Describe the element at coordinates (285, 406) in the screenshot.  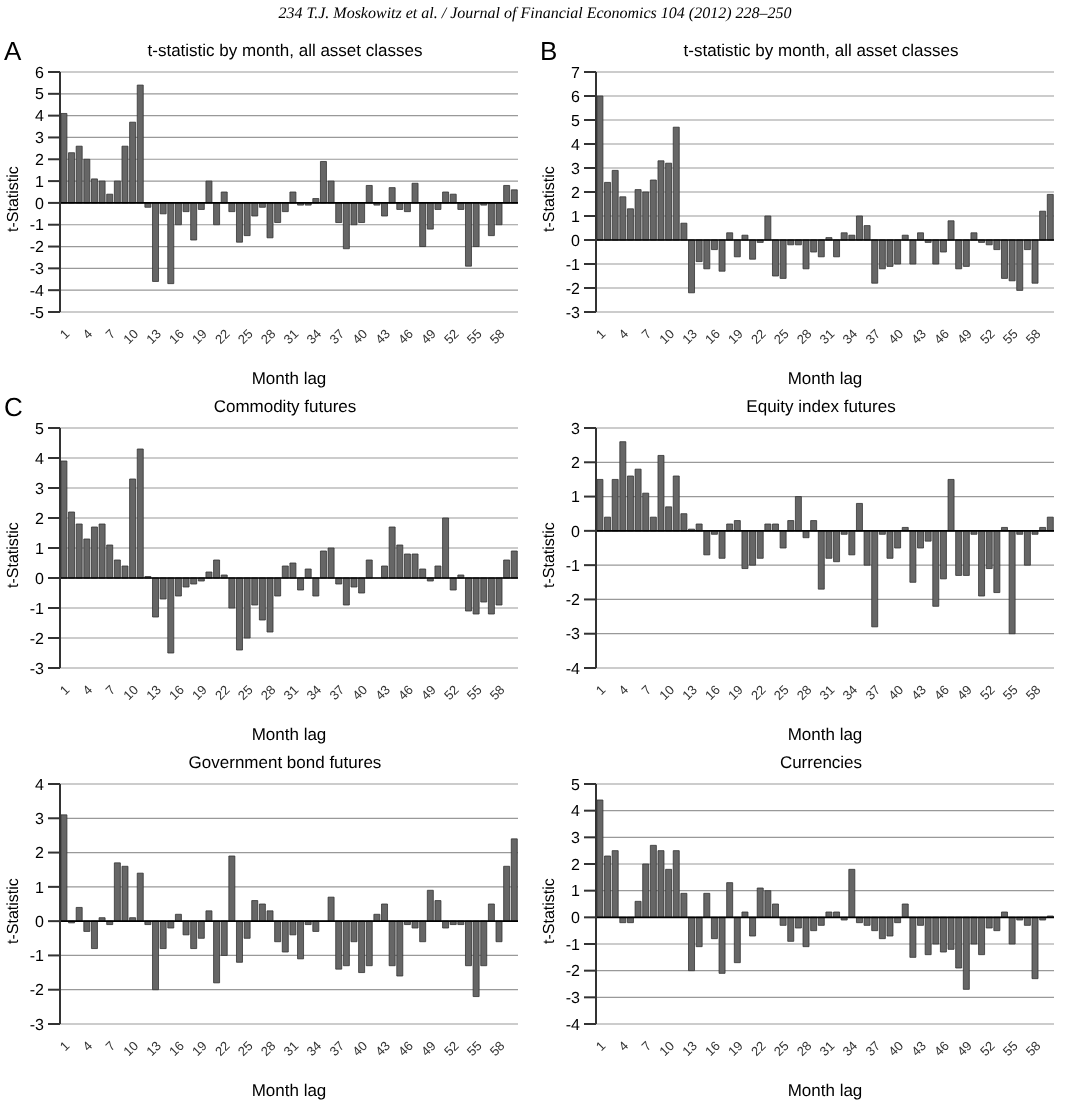
I see `chart-title: Commodity futures` at that location.